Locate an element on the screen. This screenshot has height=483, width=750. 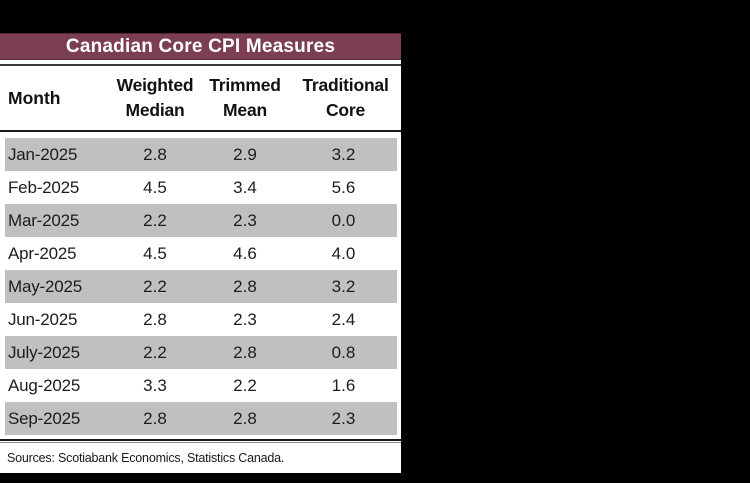
cell-month: Aug-2025 is located at coordinates (44, 385).